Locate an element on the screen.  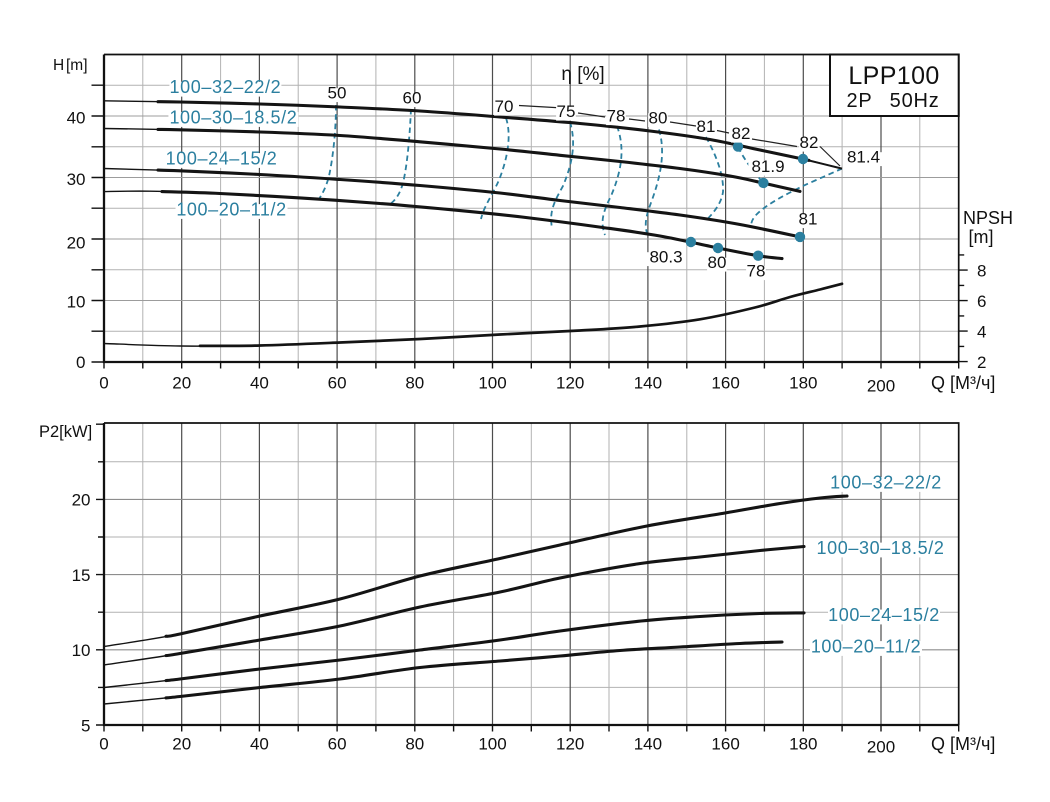
svg-text: 15 is located at coordinates (81, 575).